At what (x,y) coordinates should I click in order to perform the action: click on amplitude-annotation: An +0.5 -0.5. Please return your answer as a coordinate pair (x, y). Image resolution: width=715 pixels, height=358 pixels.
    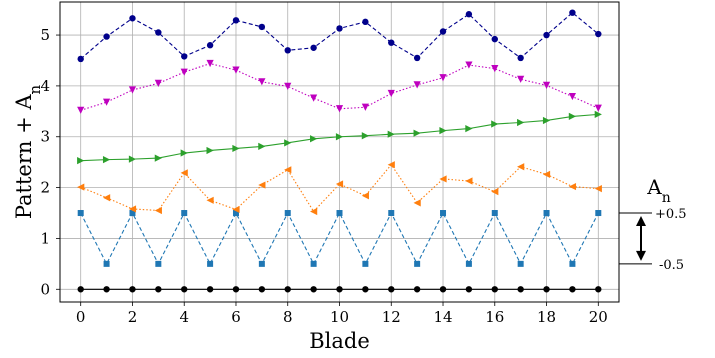
    Looking at the image, I should click on (653, 224).